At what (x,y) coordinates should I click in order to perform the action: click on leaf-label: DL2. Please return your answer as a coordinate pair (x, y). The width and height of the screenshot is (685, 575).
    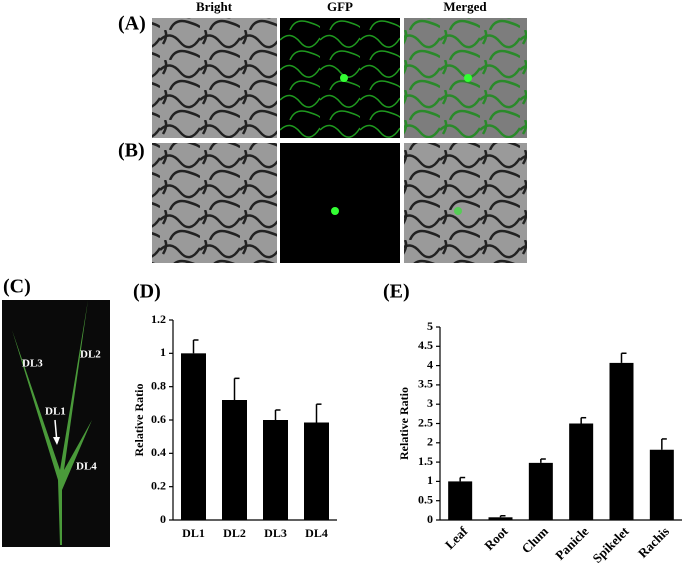
    Looking at the image, I should click on (90, 355).